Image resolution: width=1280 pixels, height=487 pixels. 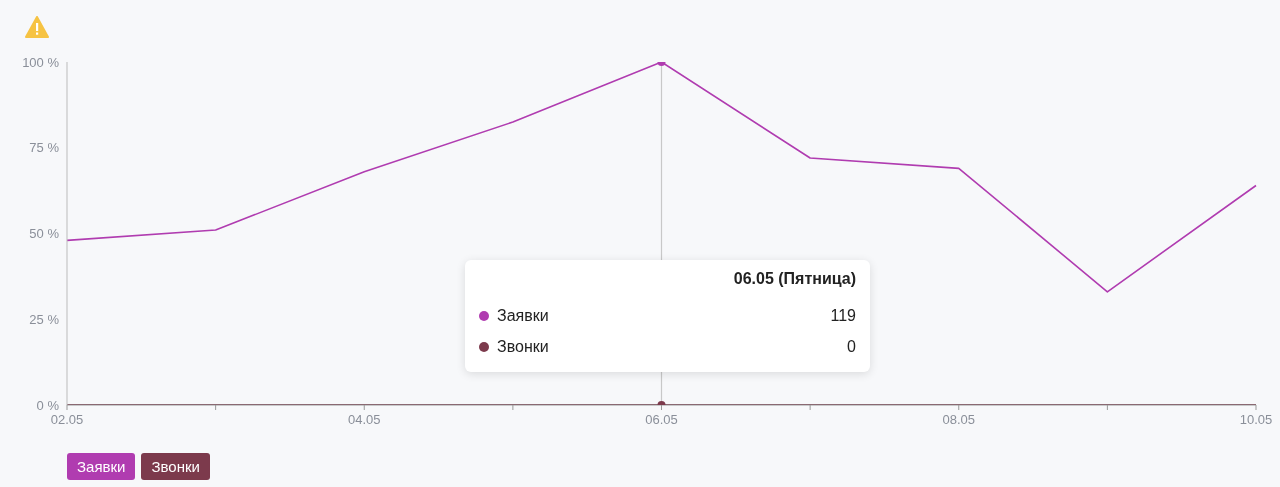 I want to click on annotation: 119, so click(x=843, y=315).